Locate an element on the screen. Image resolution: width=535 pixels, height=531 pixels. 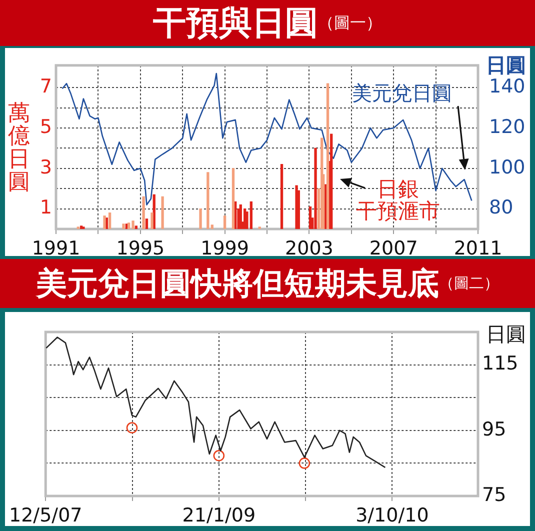
y-tick-label: 7 is located at coordinates (46, 87).